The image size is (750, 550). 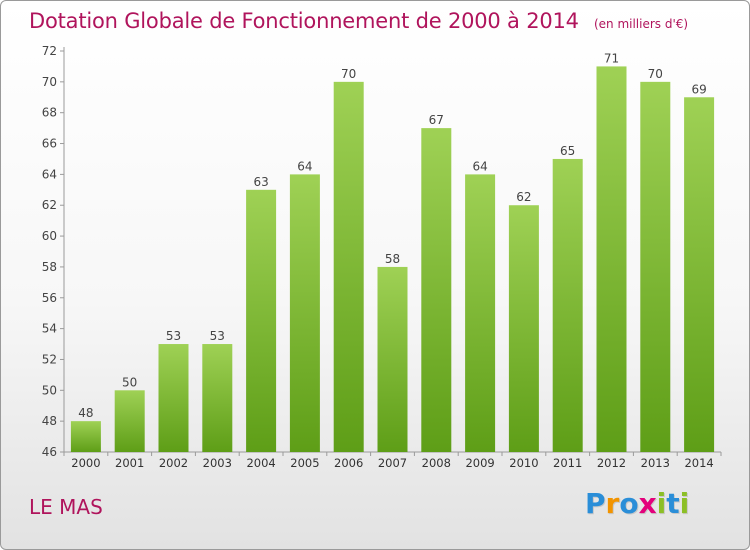 I want to click on y-tick-label: 62, so click(x=49, y=205).